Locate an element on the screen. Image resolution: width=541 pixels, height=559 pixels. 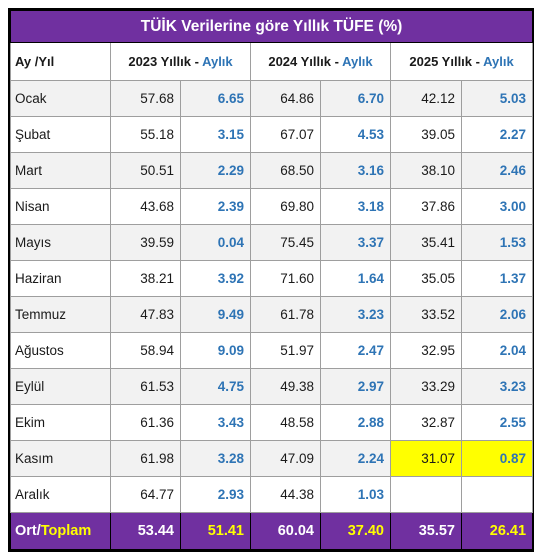
cell-2025-yearly: 32.87 is located at coordinates (426, 422).